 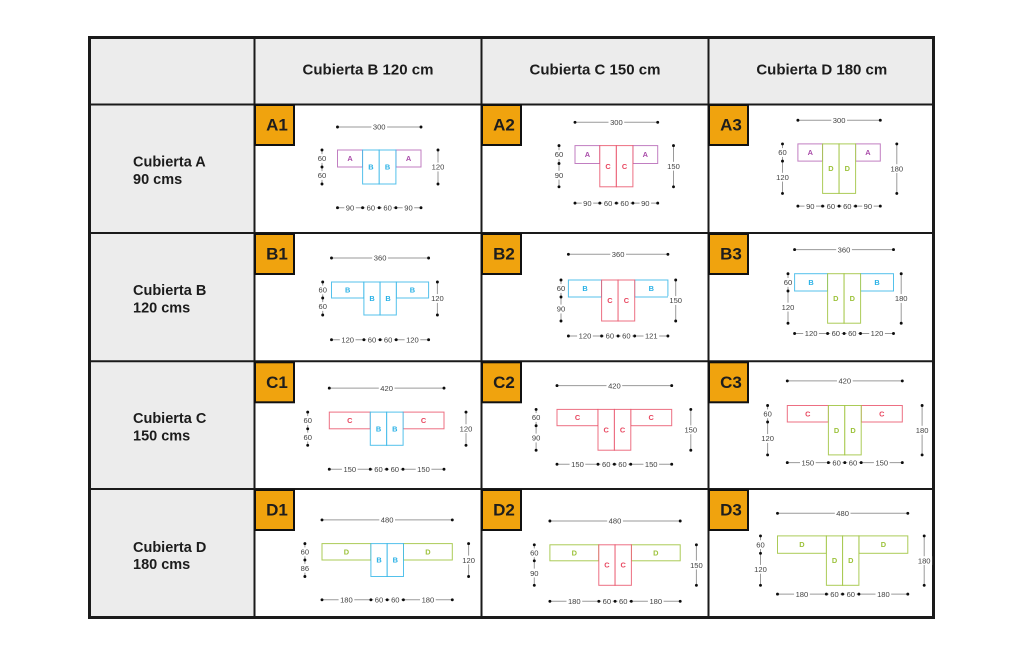 What do you see at coordinates (305, 568) in the screenshot?
I see `svg-text: 86` at bounding box center [305, 568].